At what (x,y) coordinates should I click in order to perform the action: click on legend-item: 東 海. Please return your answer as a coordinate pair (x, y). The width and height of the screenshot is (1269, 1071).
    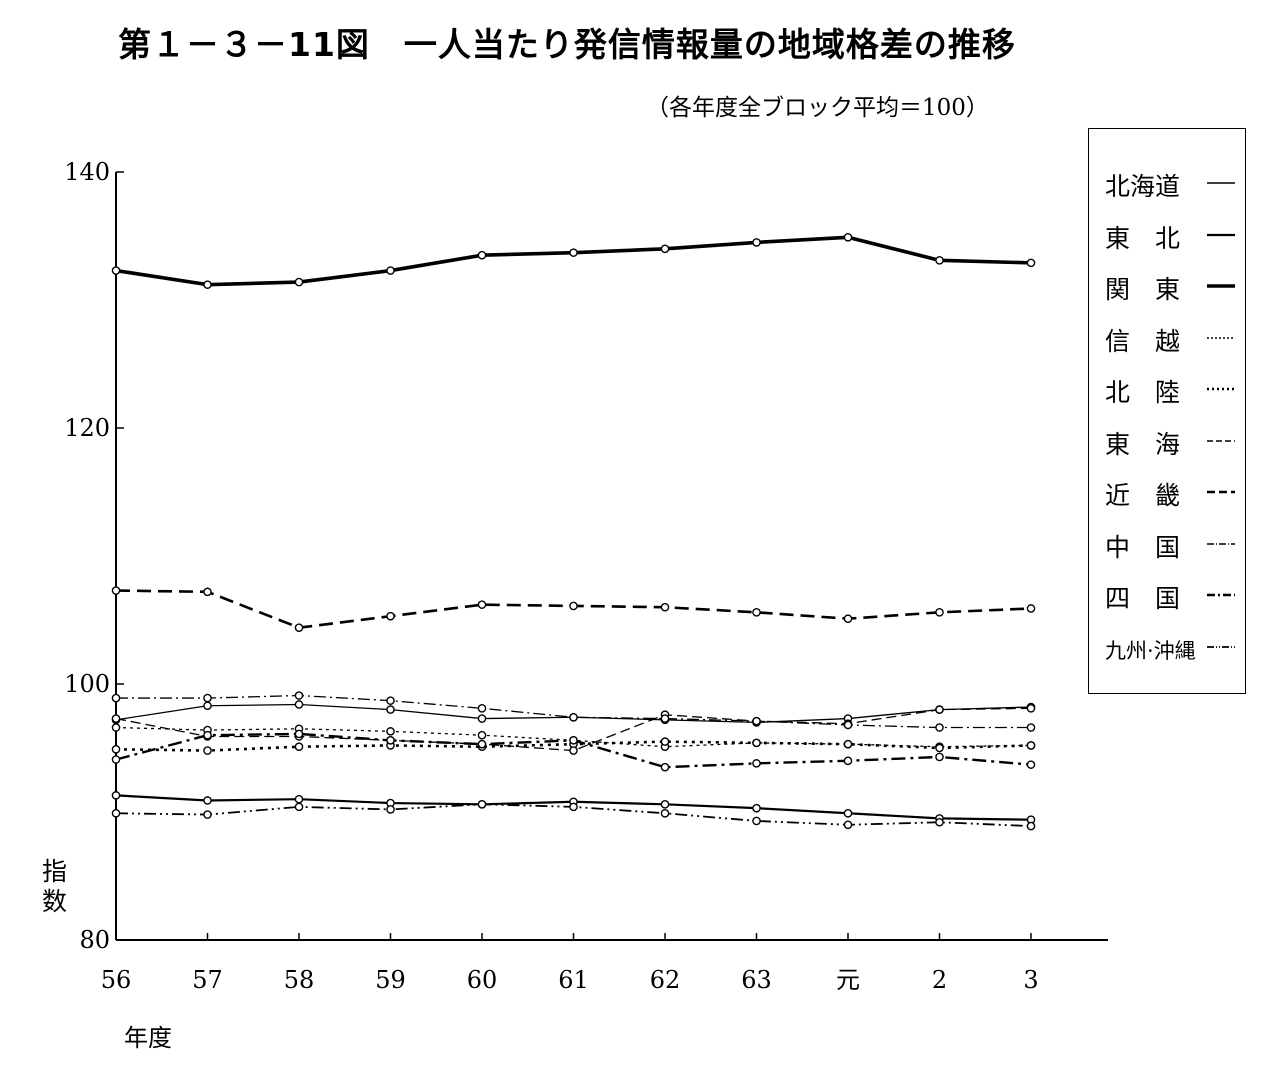
    Looking at the image, I should click on (1167, 441).